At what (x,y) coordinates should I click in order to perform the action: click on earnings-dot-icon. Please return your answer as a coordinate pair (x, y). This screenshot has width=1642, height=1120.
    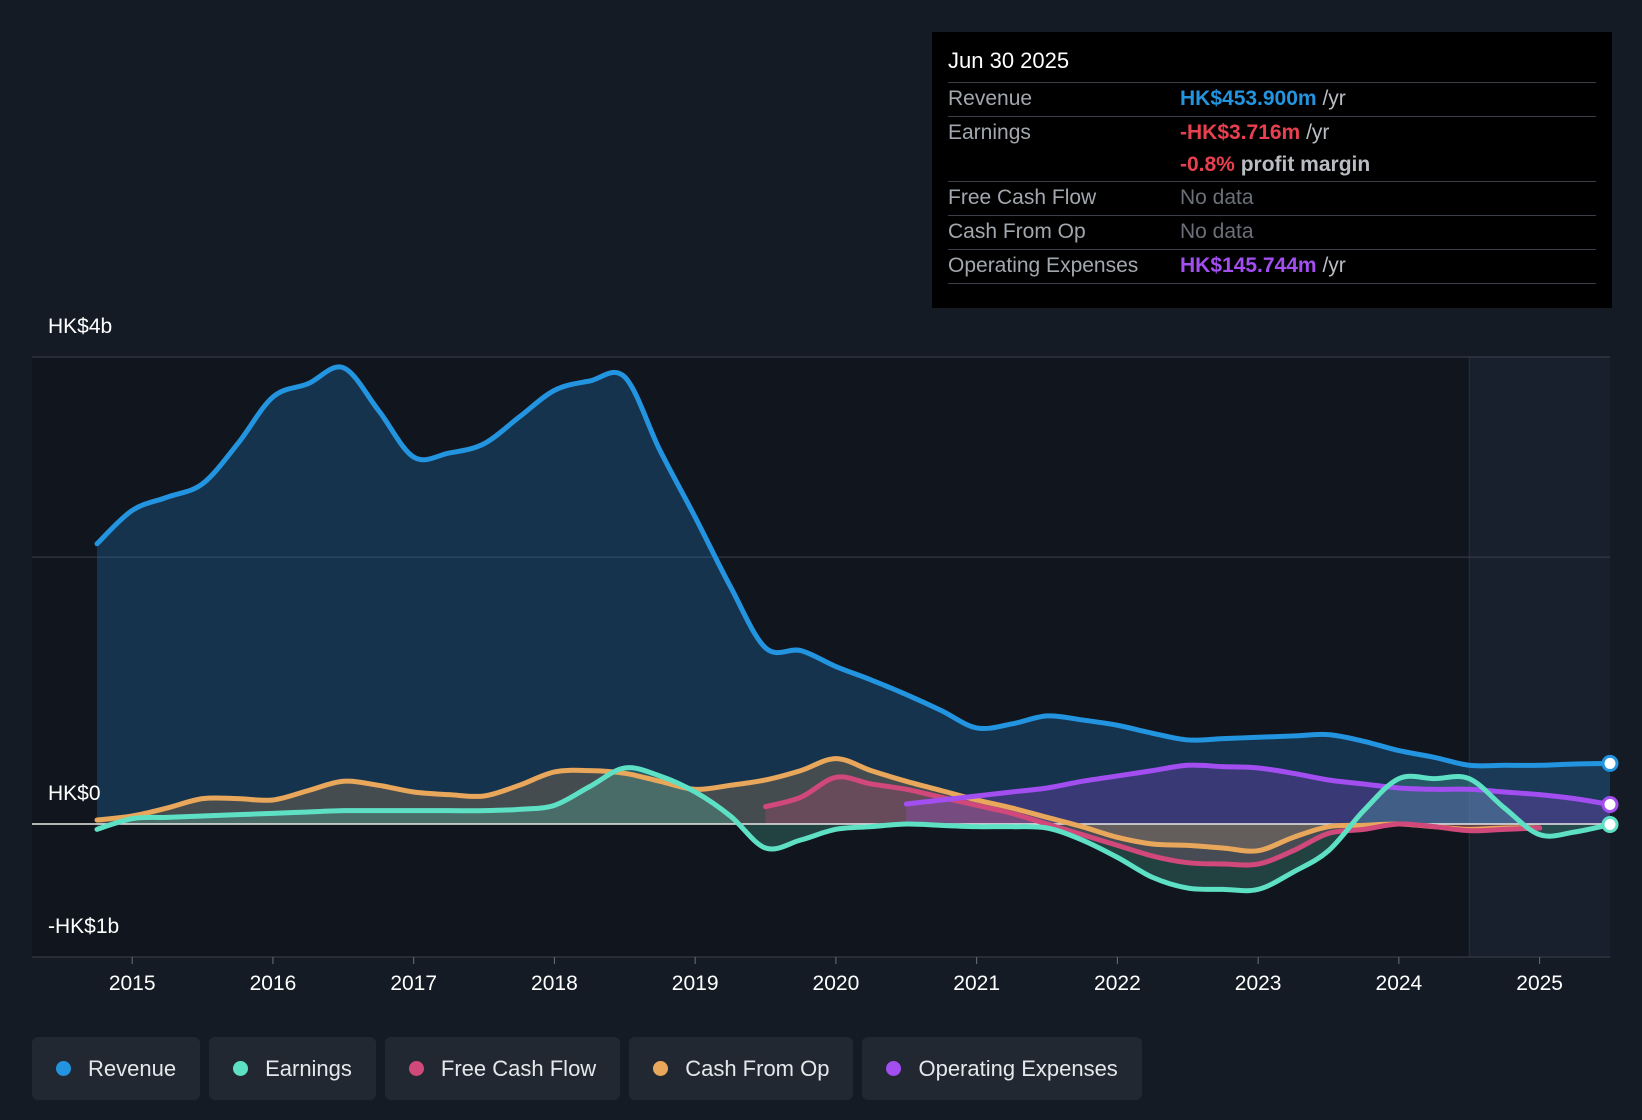
    Looking at the image, I should click on (241, 1068).